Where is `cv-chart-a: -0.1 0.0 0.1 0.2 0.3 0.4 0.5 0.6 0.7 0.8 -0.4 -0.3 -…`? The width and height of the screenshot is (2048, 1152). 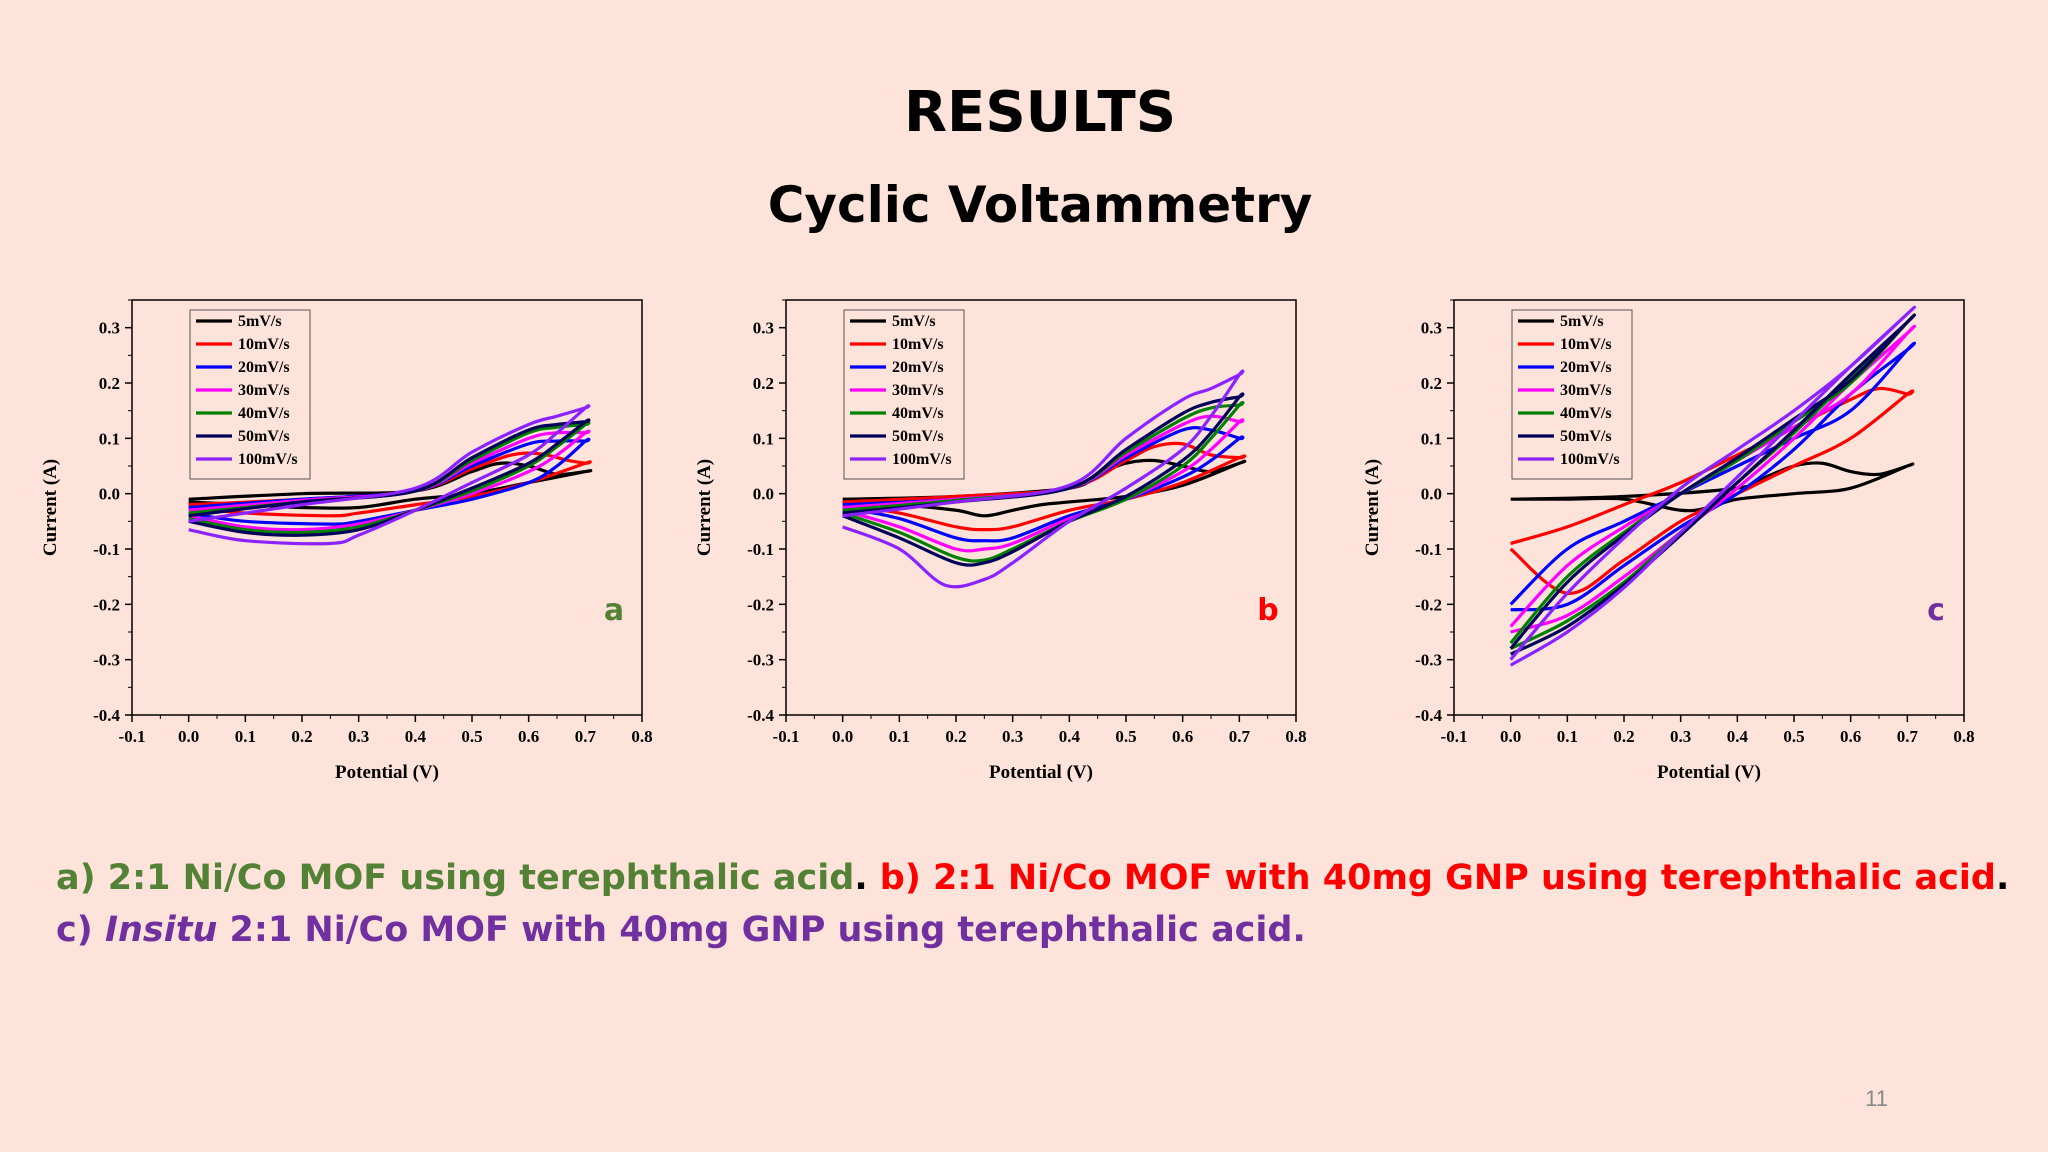
cv-chart-a: -0.1 0.0 0.1 0.2 0.3 0.4 0.5 0.6 0.7 0.8 -0.4 -0.3 -… is located at coordinates (346, 541).